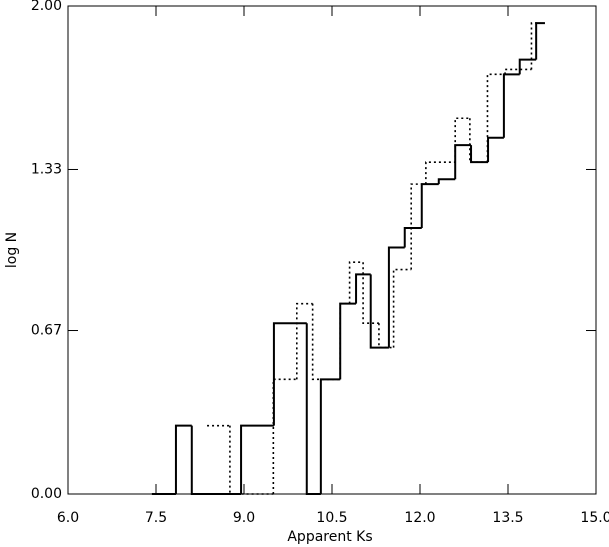  Describe the element at coordinates (419, 518) in the screenshot. I see `x-tick-label: 12.0` at that location.